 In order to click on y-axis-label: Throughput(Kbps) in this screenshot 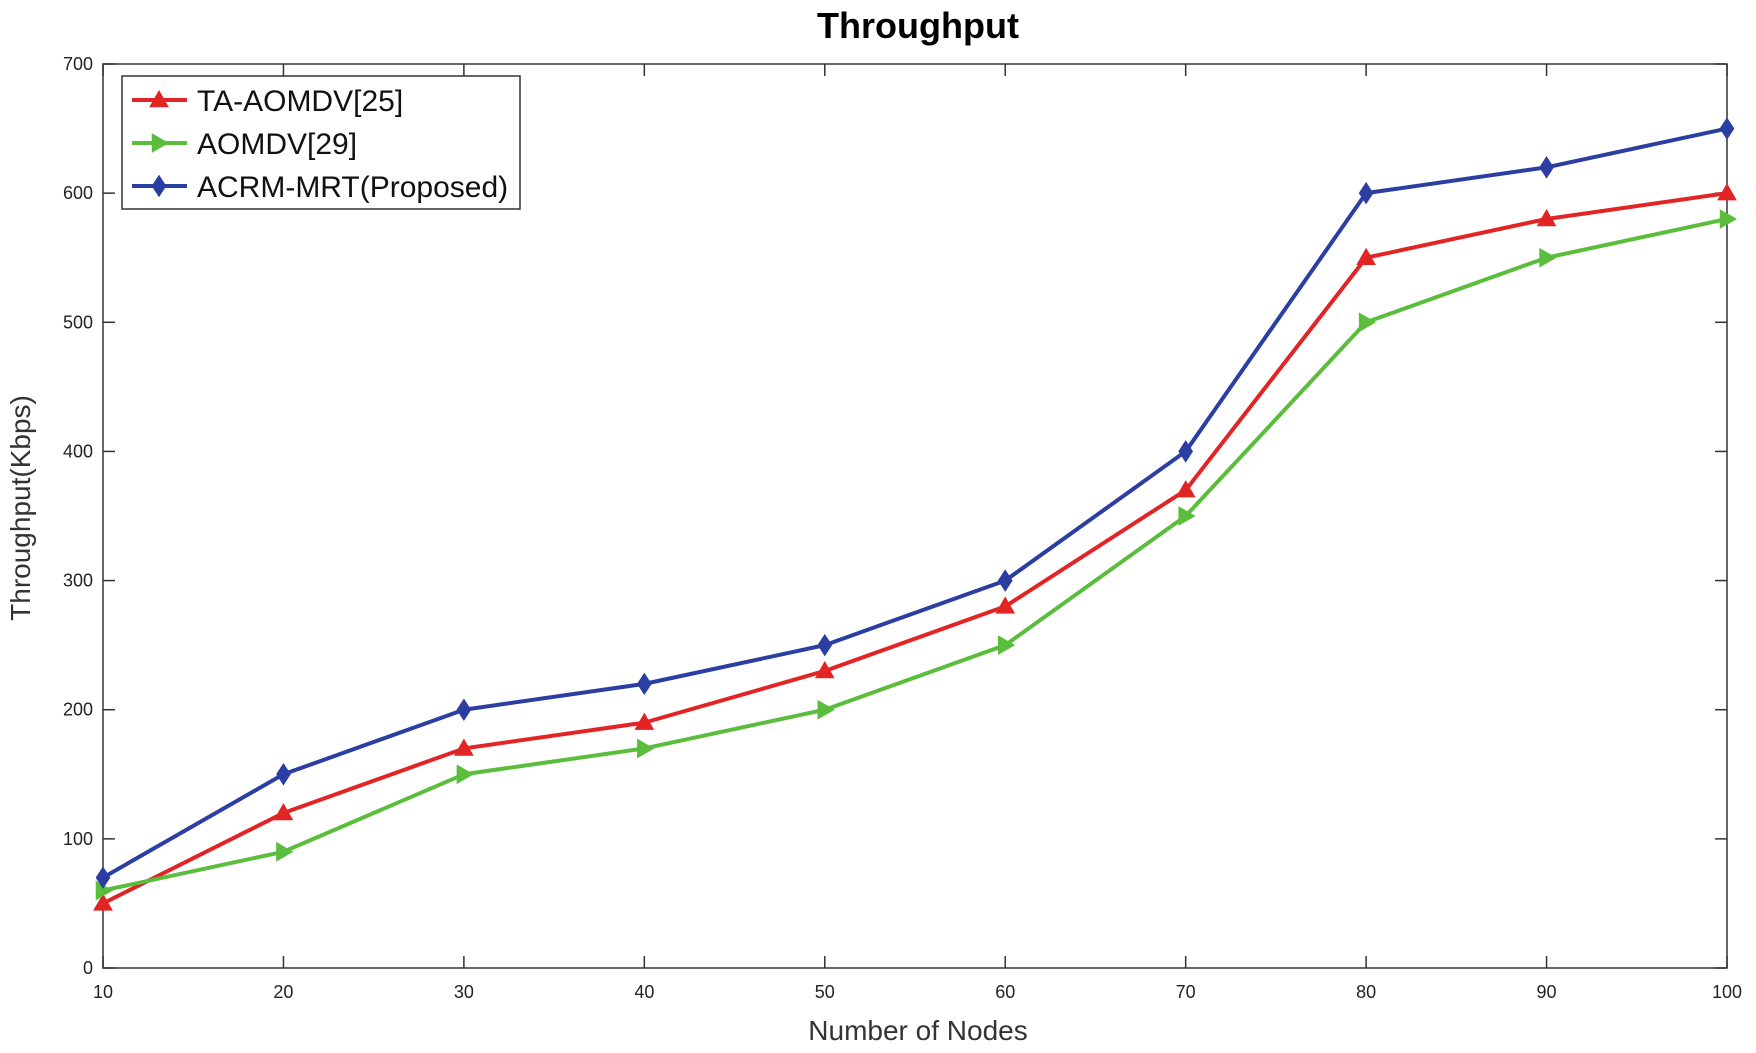, I will do `click(20, 508)`.